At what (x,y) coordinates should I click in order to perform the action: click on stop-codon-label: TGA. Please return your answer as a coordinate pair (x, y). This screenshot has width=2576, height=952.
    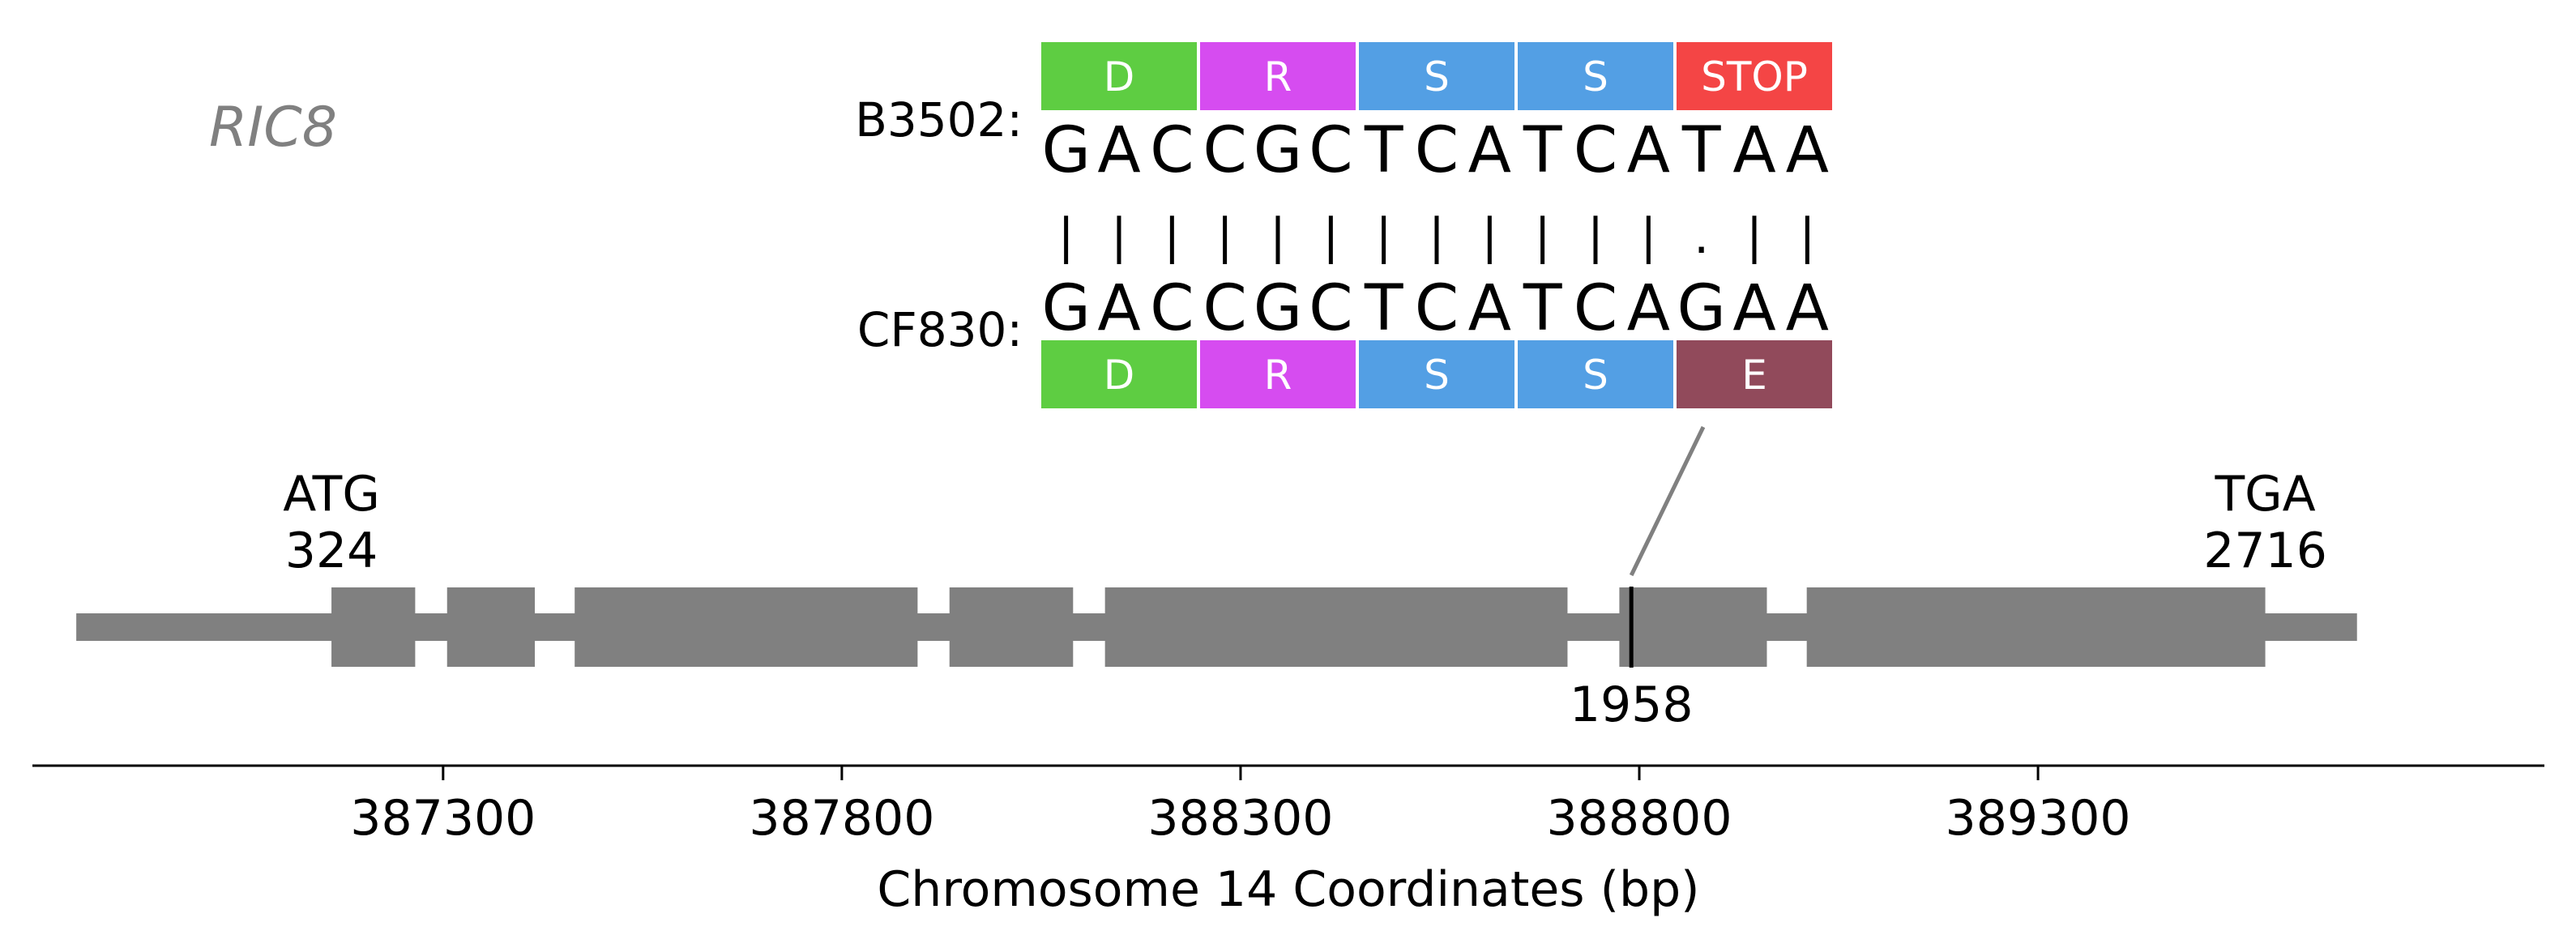
    Looking at the image, I should click on (2264, 495).